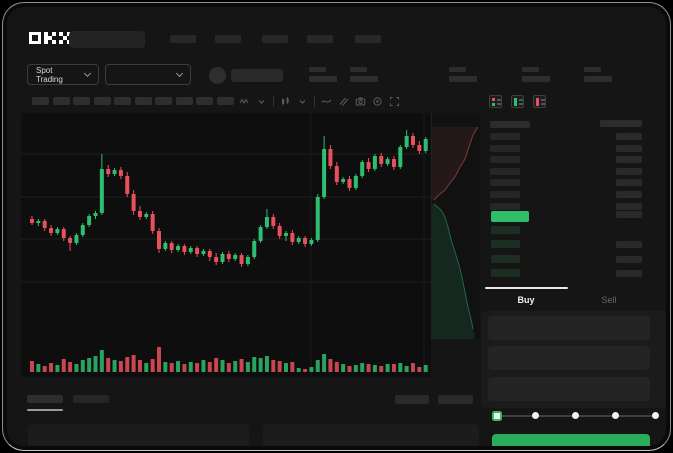  Describe the element at coordinates (91, 399) in the screenshot. I see `bottom-tab-history` at that location.